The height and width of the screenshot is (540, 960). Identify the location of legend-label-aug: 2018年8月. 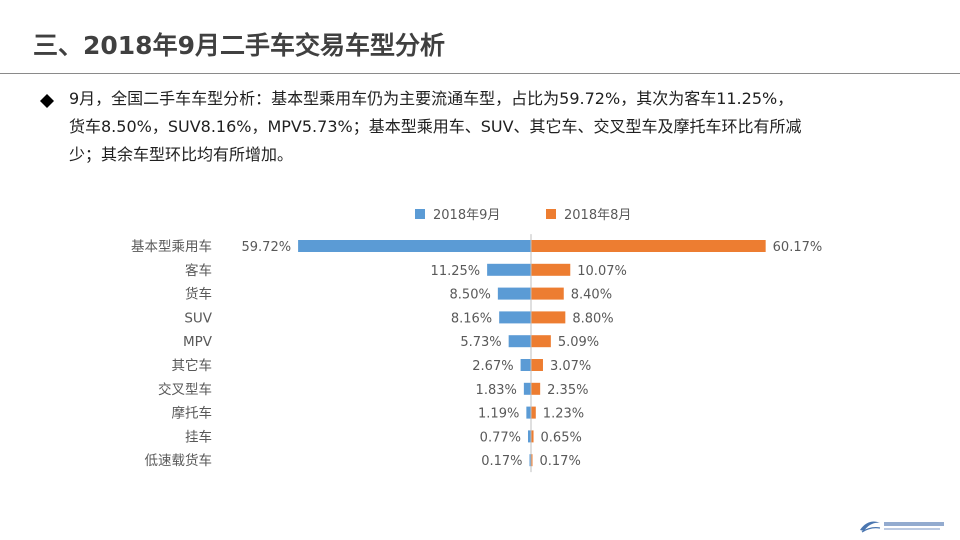
(597, 215).